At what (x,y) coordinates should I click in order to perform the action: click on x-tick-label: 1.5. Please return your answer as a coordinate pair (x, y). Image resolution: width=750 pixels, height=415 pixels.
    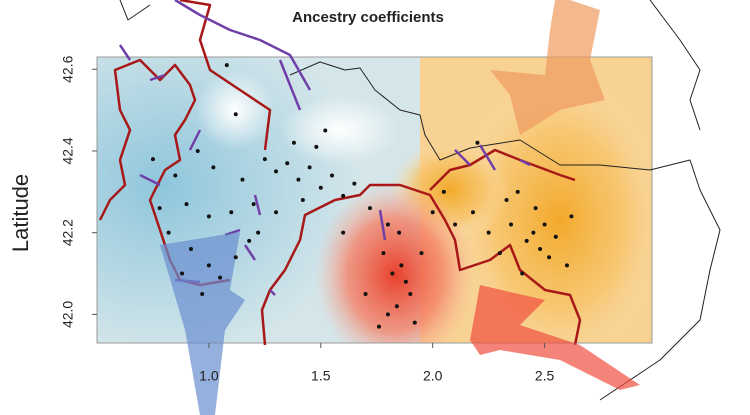
    Looking at the image, I should click on (321, 376).